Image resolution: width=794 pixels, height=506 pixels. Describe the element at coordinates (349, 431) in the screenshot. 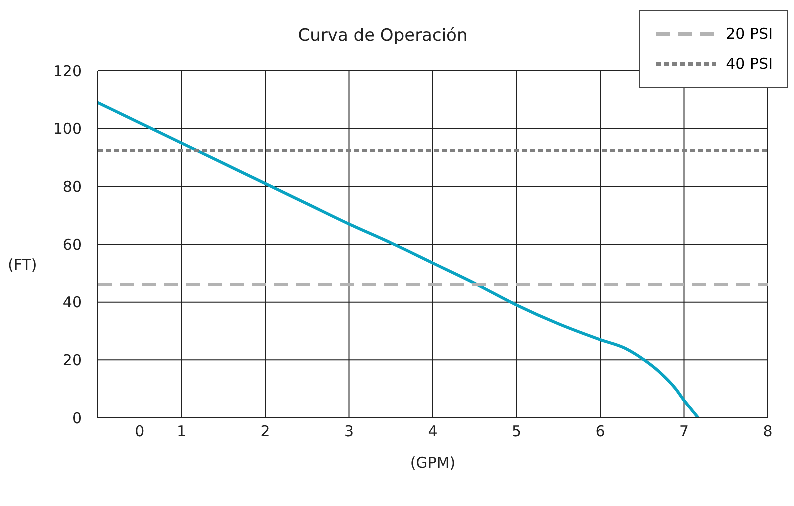

I see `x-tick-label: 3` at that location.